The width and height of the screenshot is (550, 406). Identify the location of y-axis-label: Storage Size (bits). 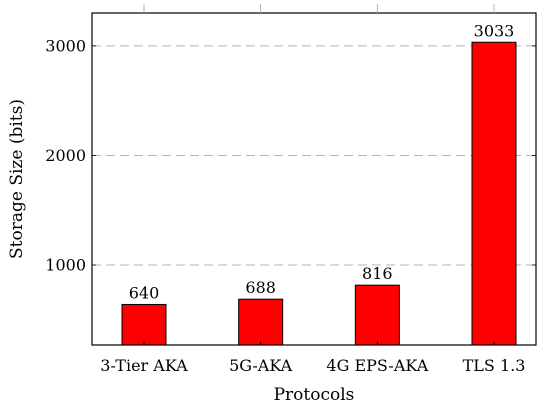
(17, 179).